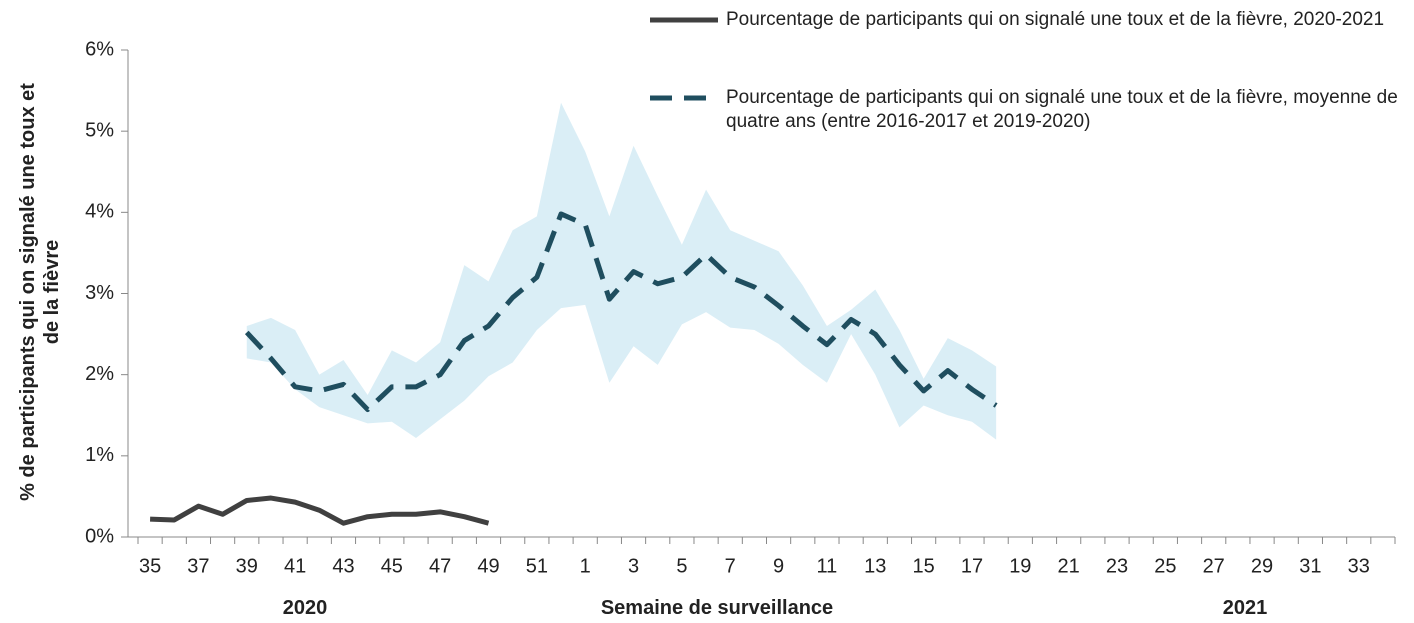 The image size is (1414, 623). Describe the element at coordinates (585, 566) in the screenshot. I see `x-tick-label: 1` at that location.